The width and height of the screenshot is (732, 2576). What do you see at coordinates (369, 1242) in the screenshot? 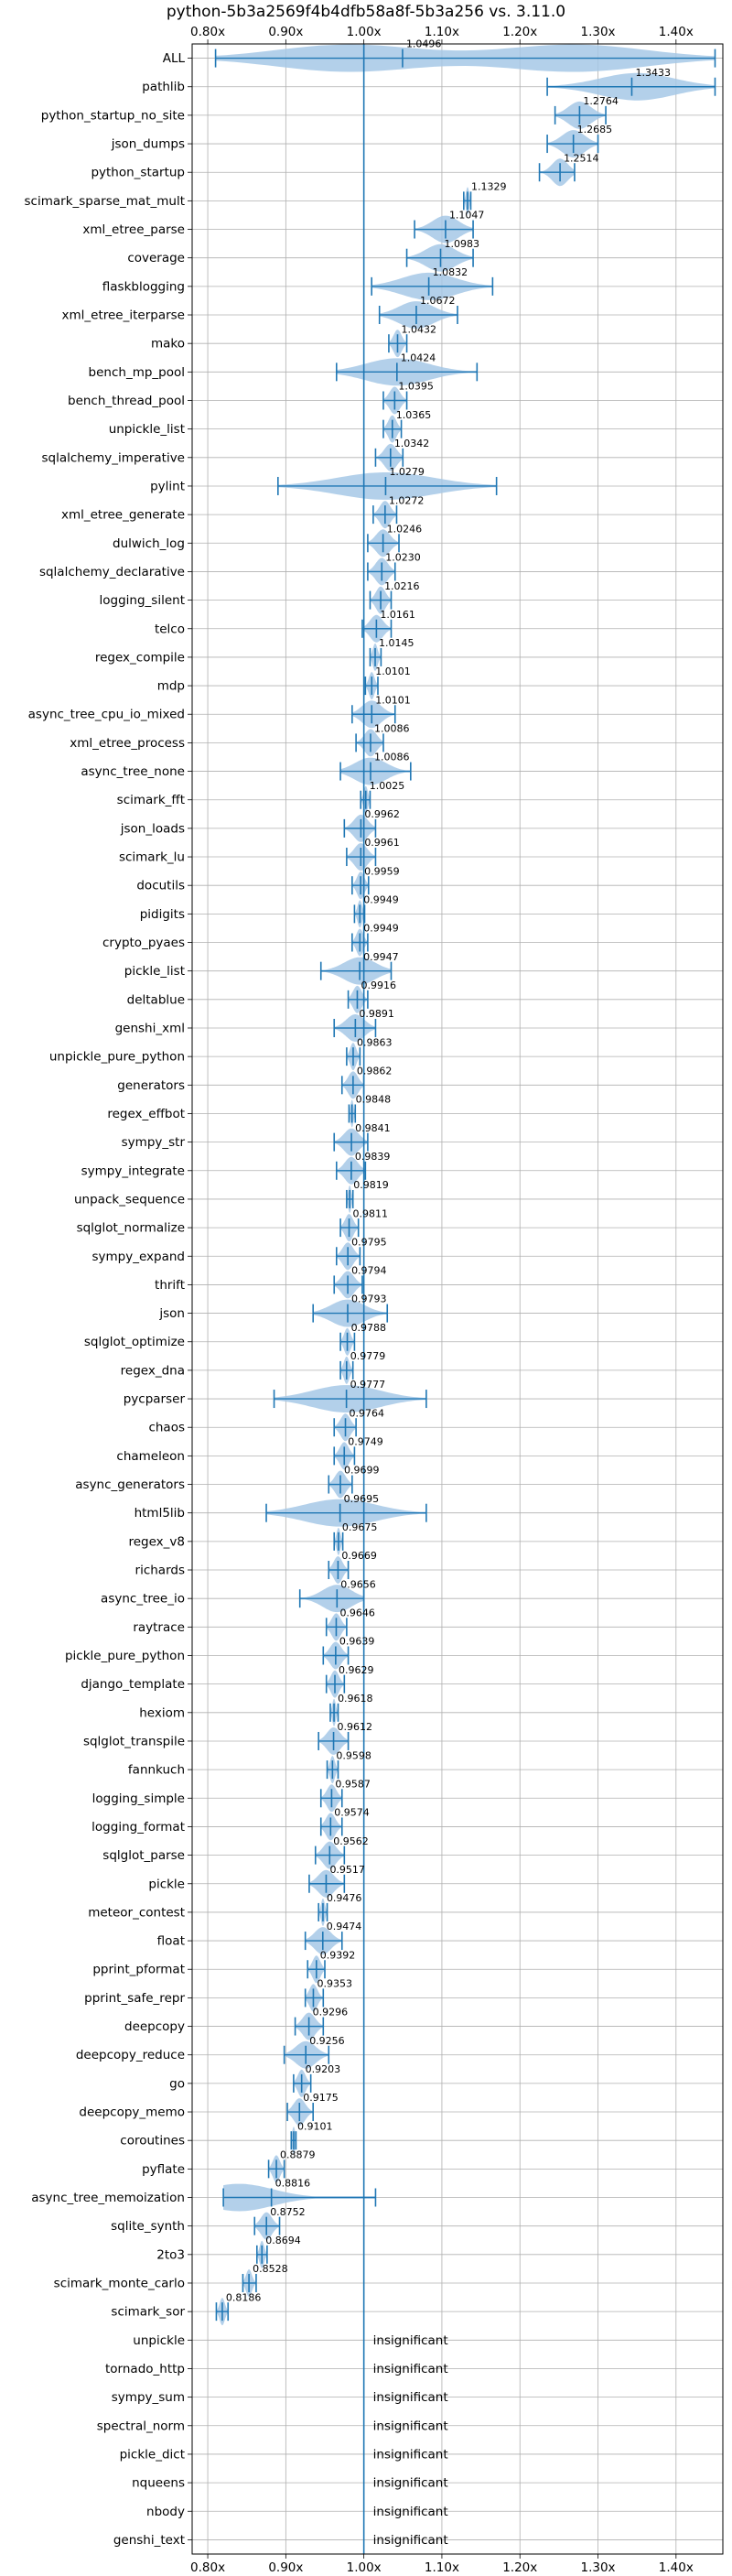
I see `value-label: 0.9795` at bounding box center [369, 1242].